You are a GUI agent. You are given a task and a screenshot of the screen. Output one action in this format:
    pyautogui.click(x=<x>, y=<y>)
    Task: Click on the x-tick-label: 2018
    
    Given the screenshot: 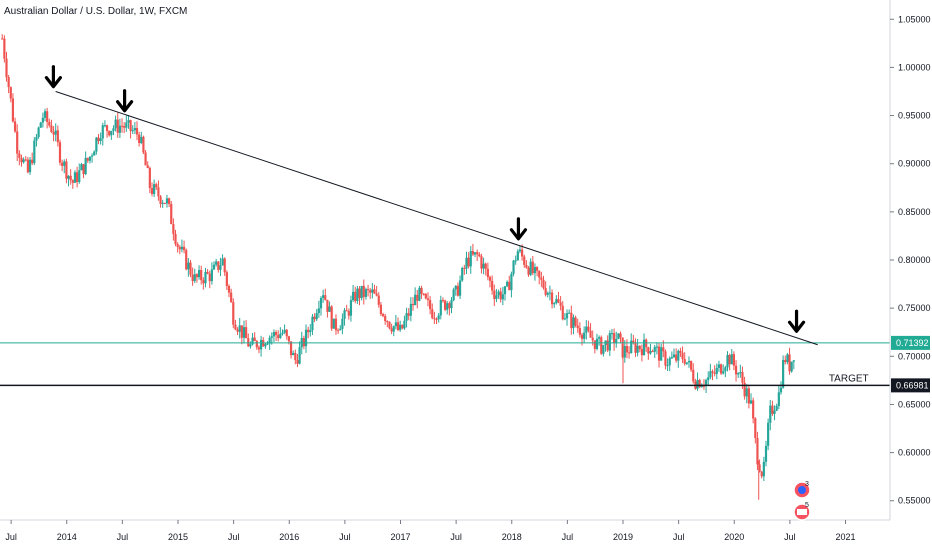 What is the action you would take?
    pyautogui.click(x=512, y=537)
    